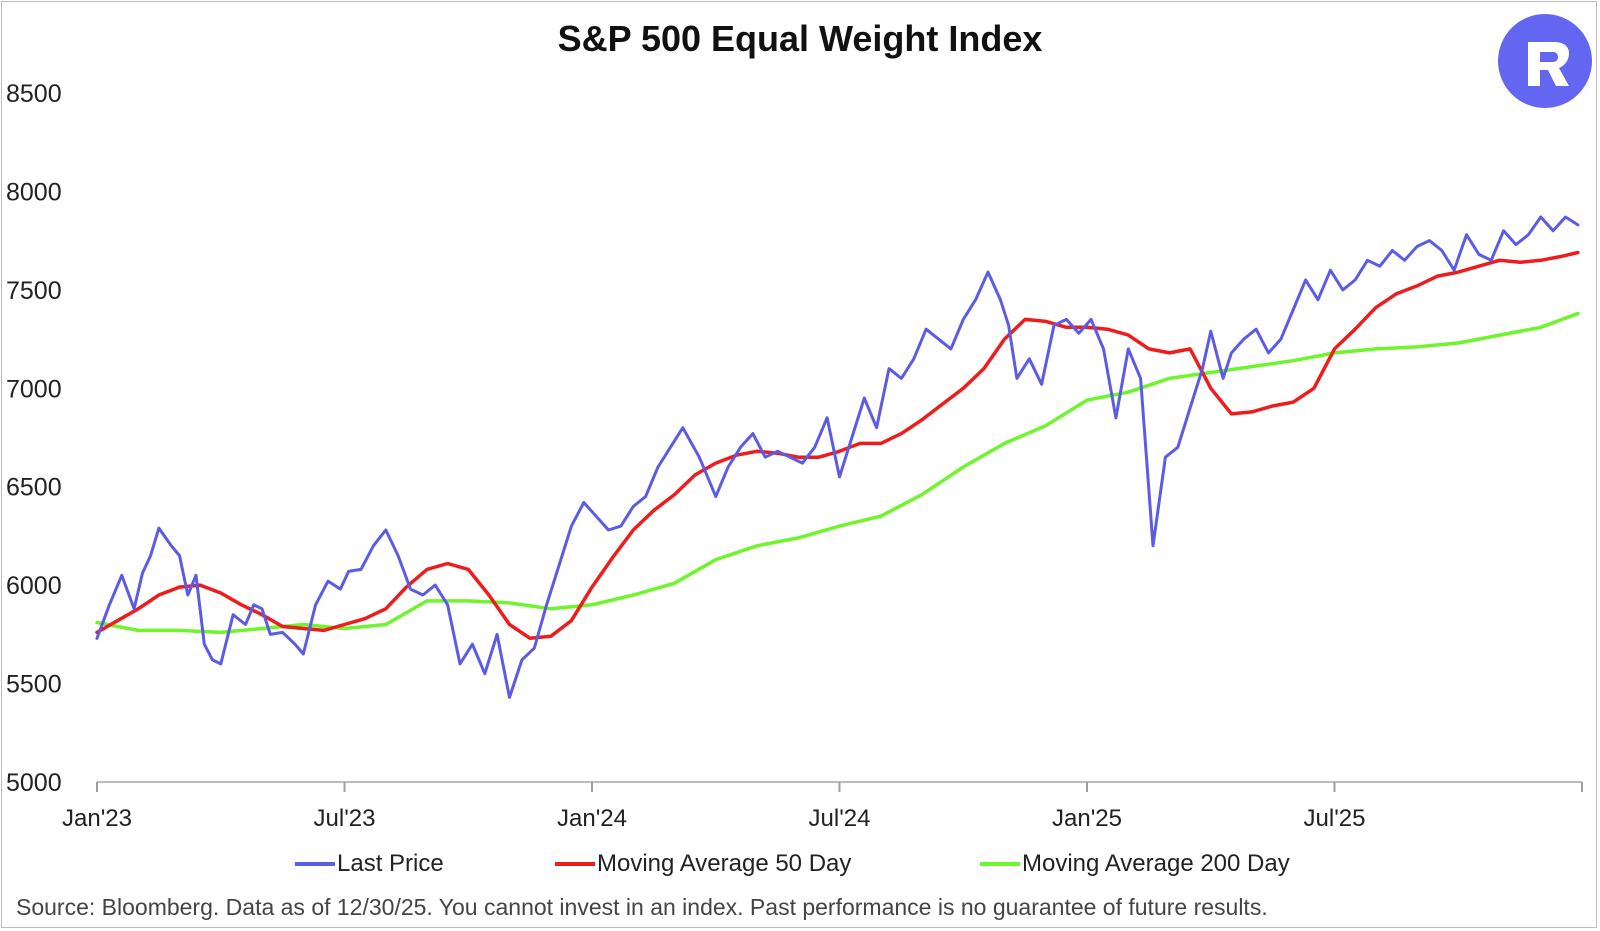 The image size is (1600, 931). What do you see at coordinates (34, 389) in the screenshot?
I see `y-tick-label: 7000` at bounding box center [34, 389].